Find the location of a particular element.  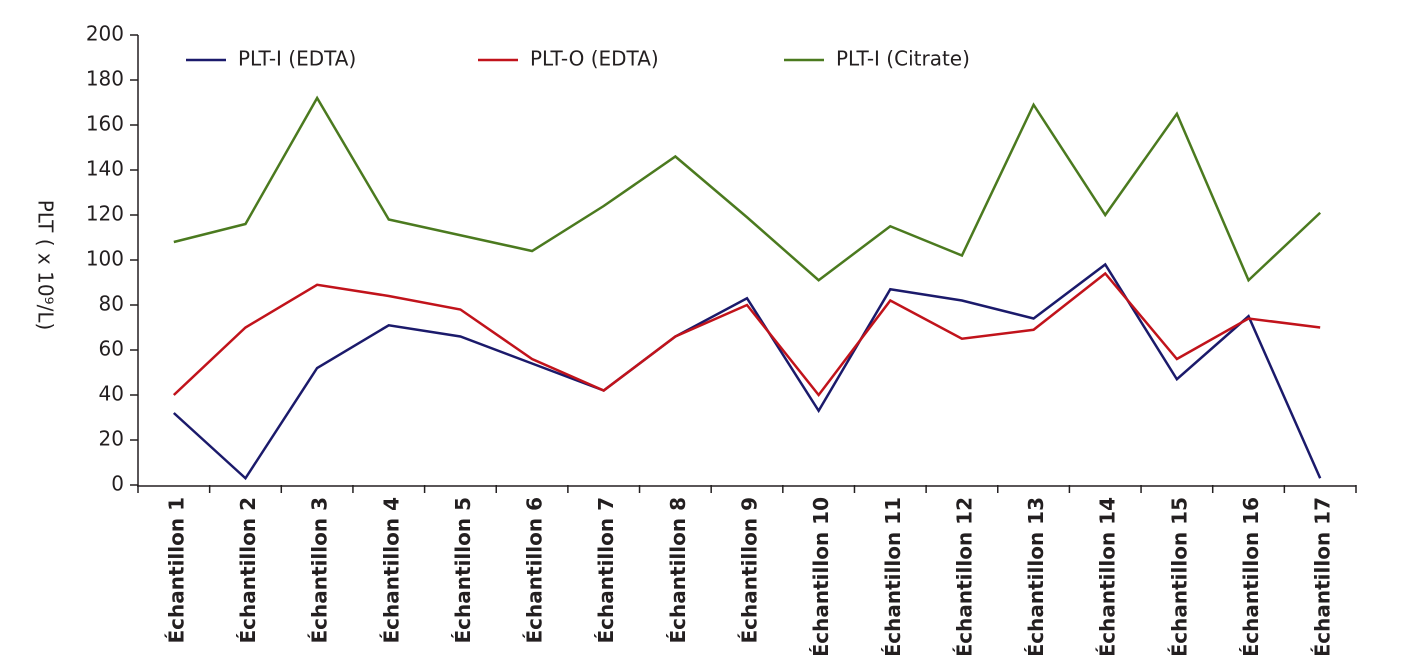

y-tick-label: 180 is located at coordinates (105, 79).